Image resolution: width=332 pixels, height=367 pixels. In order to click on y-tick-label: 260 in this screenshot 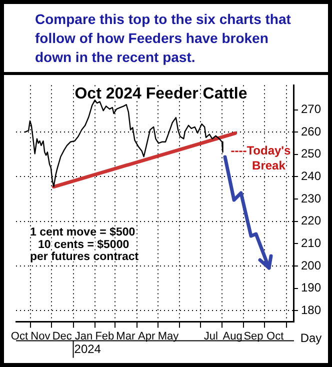, I will do `click(311, 131)`.